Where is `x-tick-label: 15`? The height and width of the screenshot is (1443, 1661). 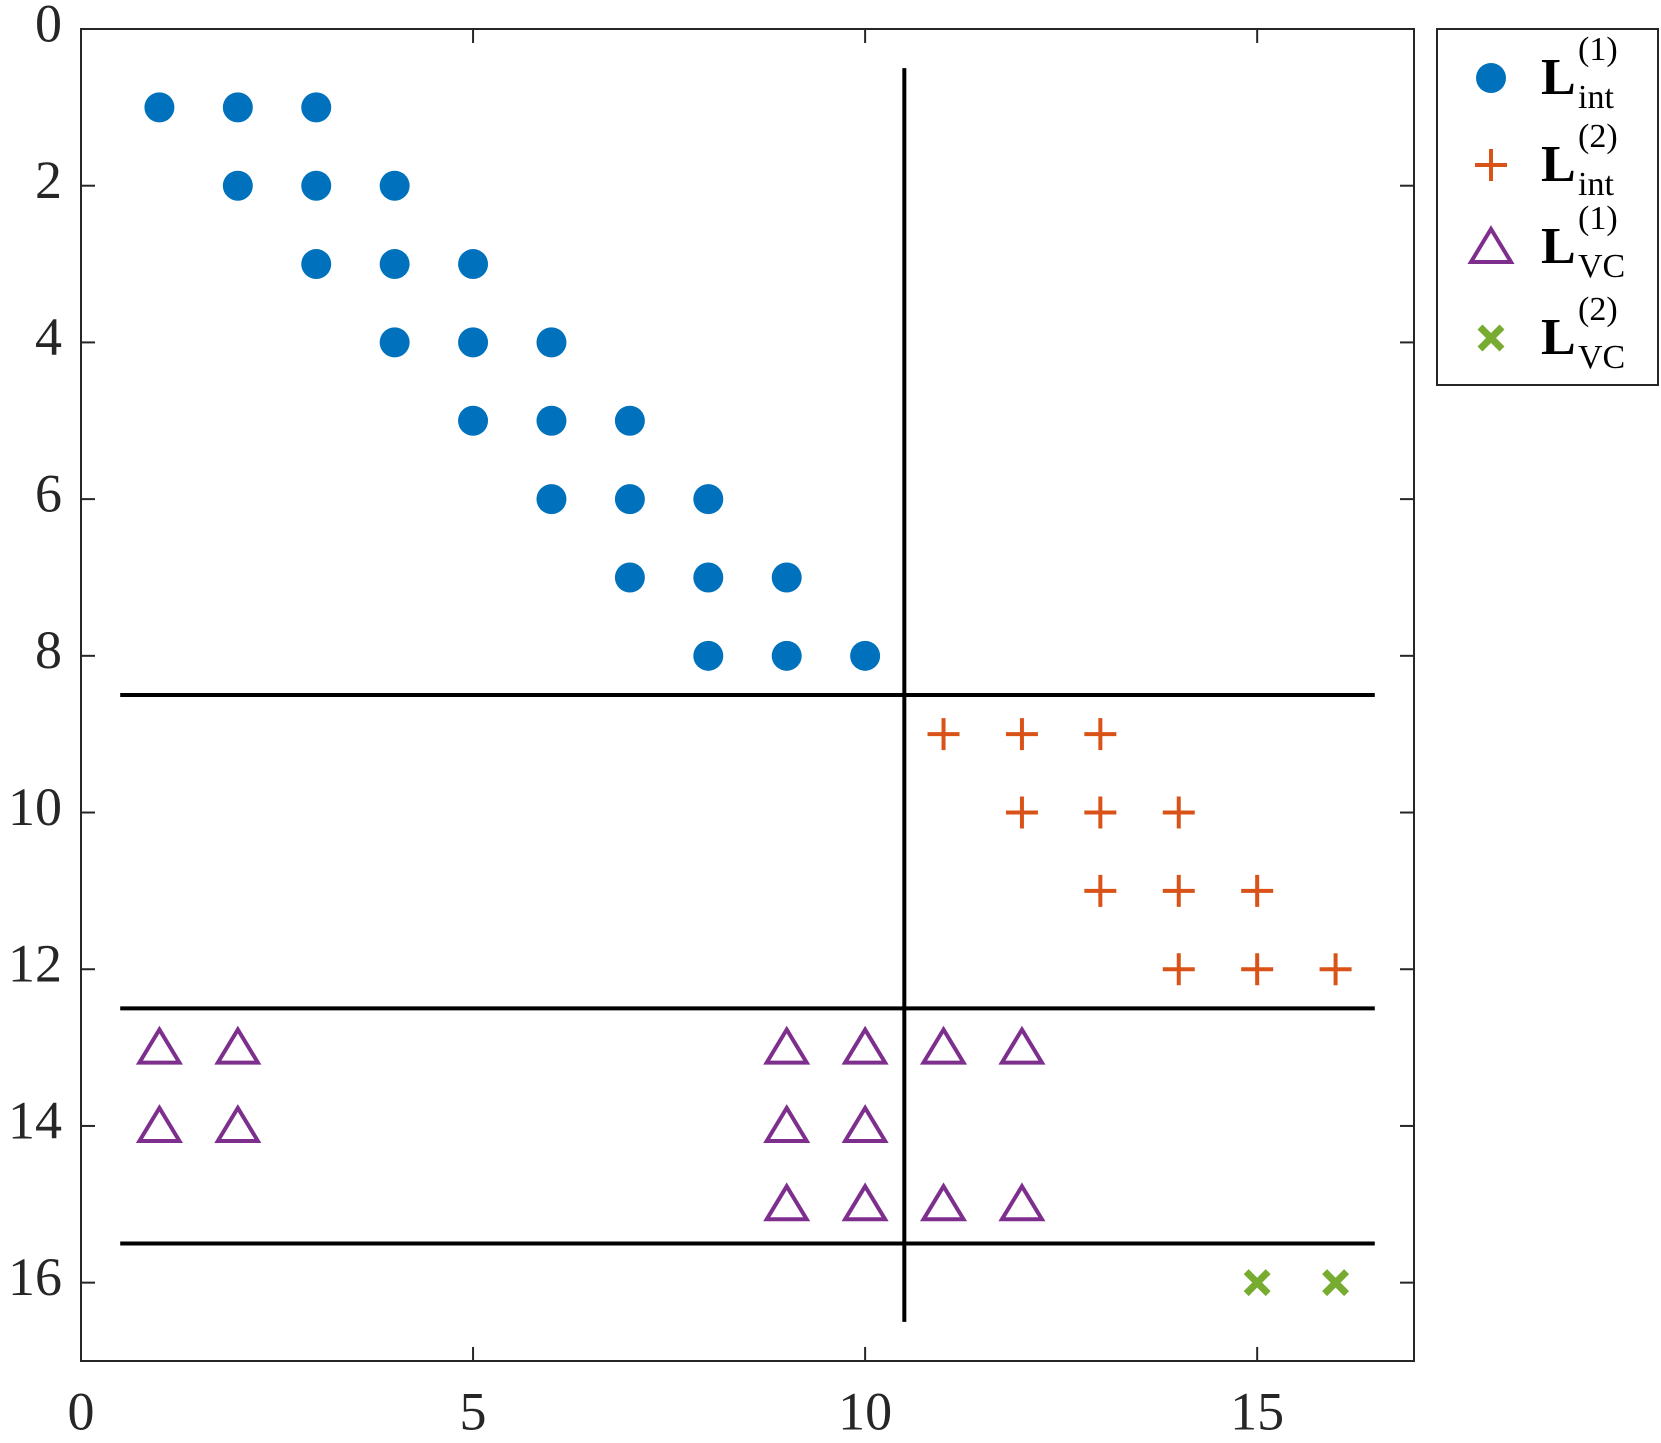 x-tick-label: 15 is located at coordinates (1257, 1411).